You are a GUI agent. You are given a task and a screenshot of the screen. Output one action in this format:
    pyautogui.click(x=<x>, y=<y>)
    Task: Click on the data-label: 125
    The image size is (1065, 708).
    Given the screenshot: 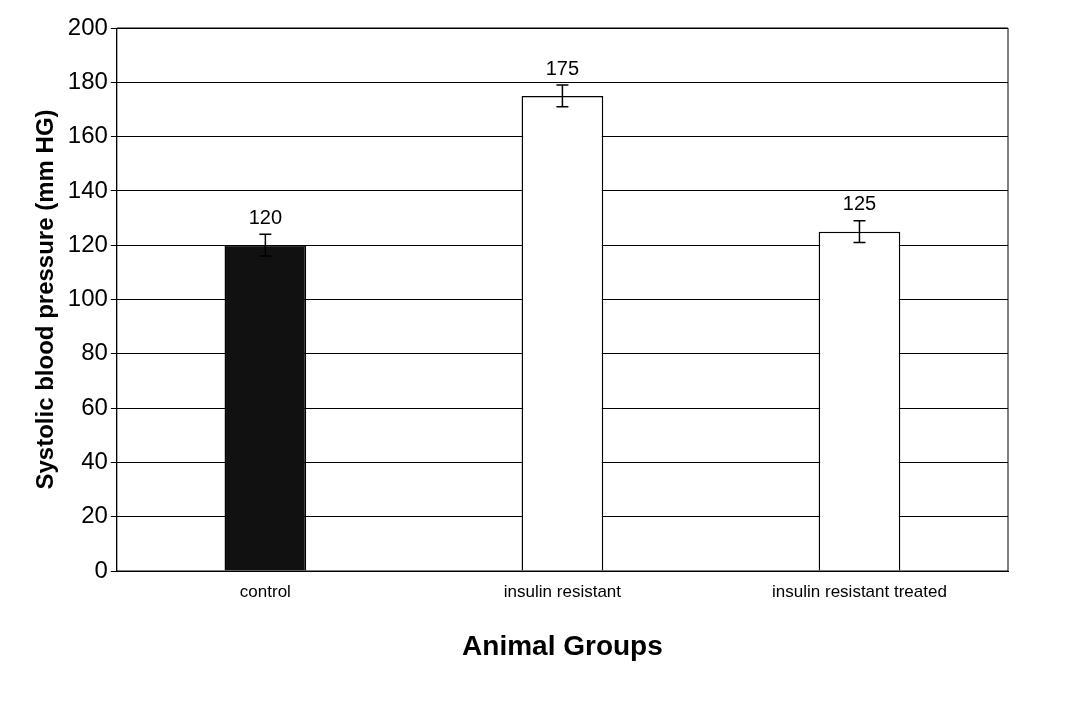 What is the action you would take?
    pyautogui.click(x=859, y=203)
    